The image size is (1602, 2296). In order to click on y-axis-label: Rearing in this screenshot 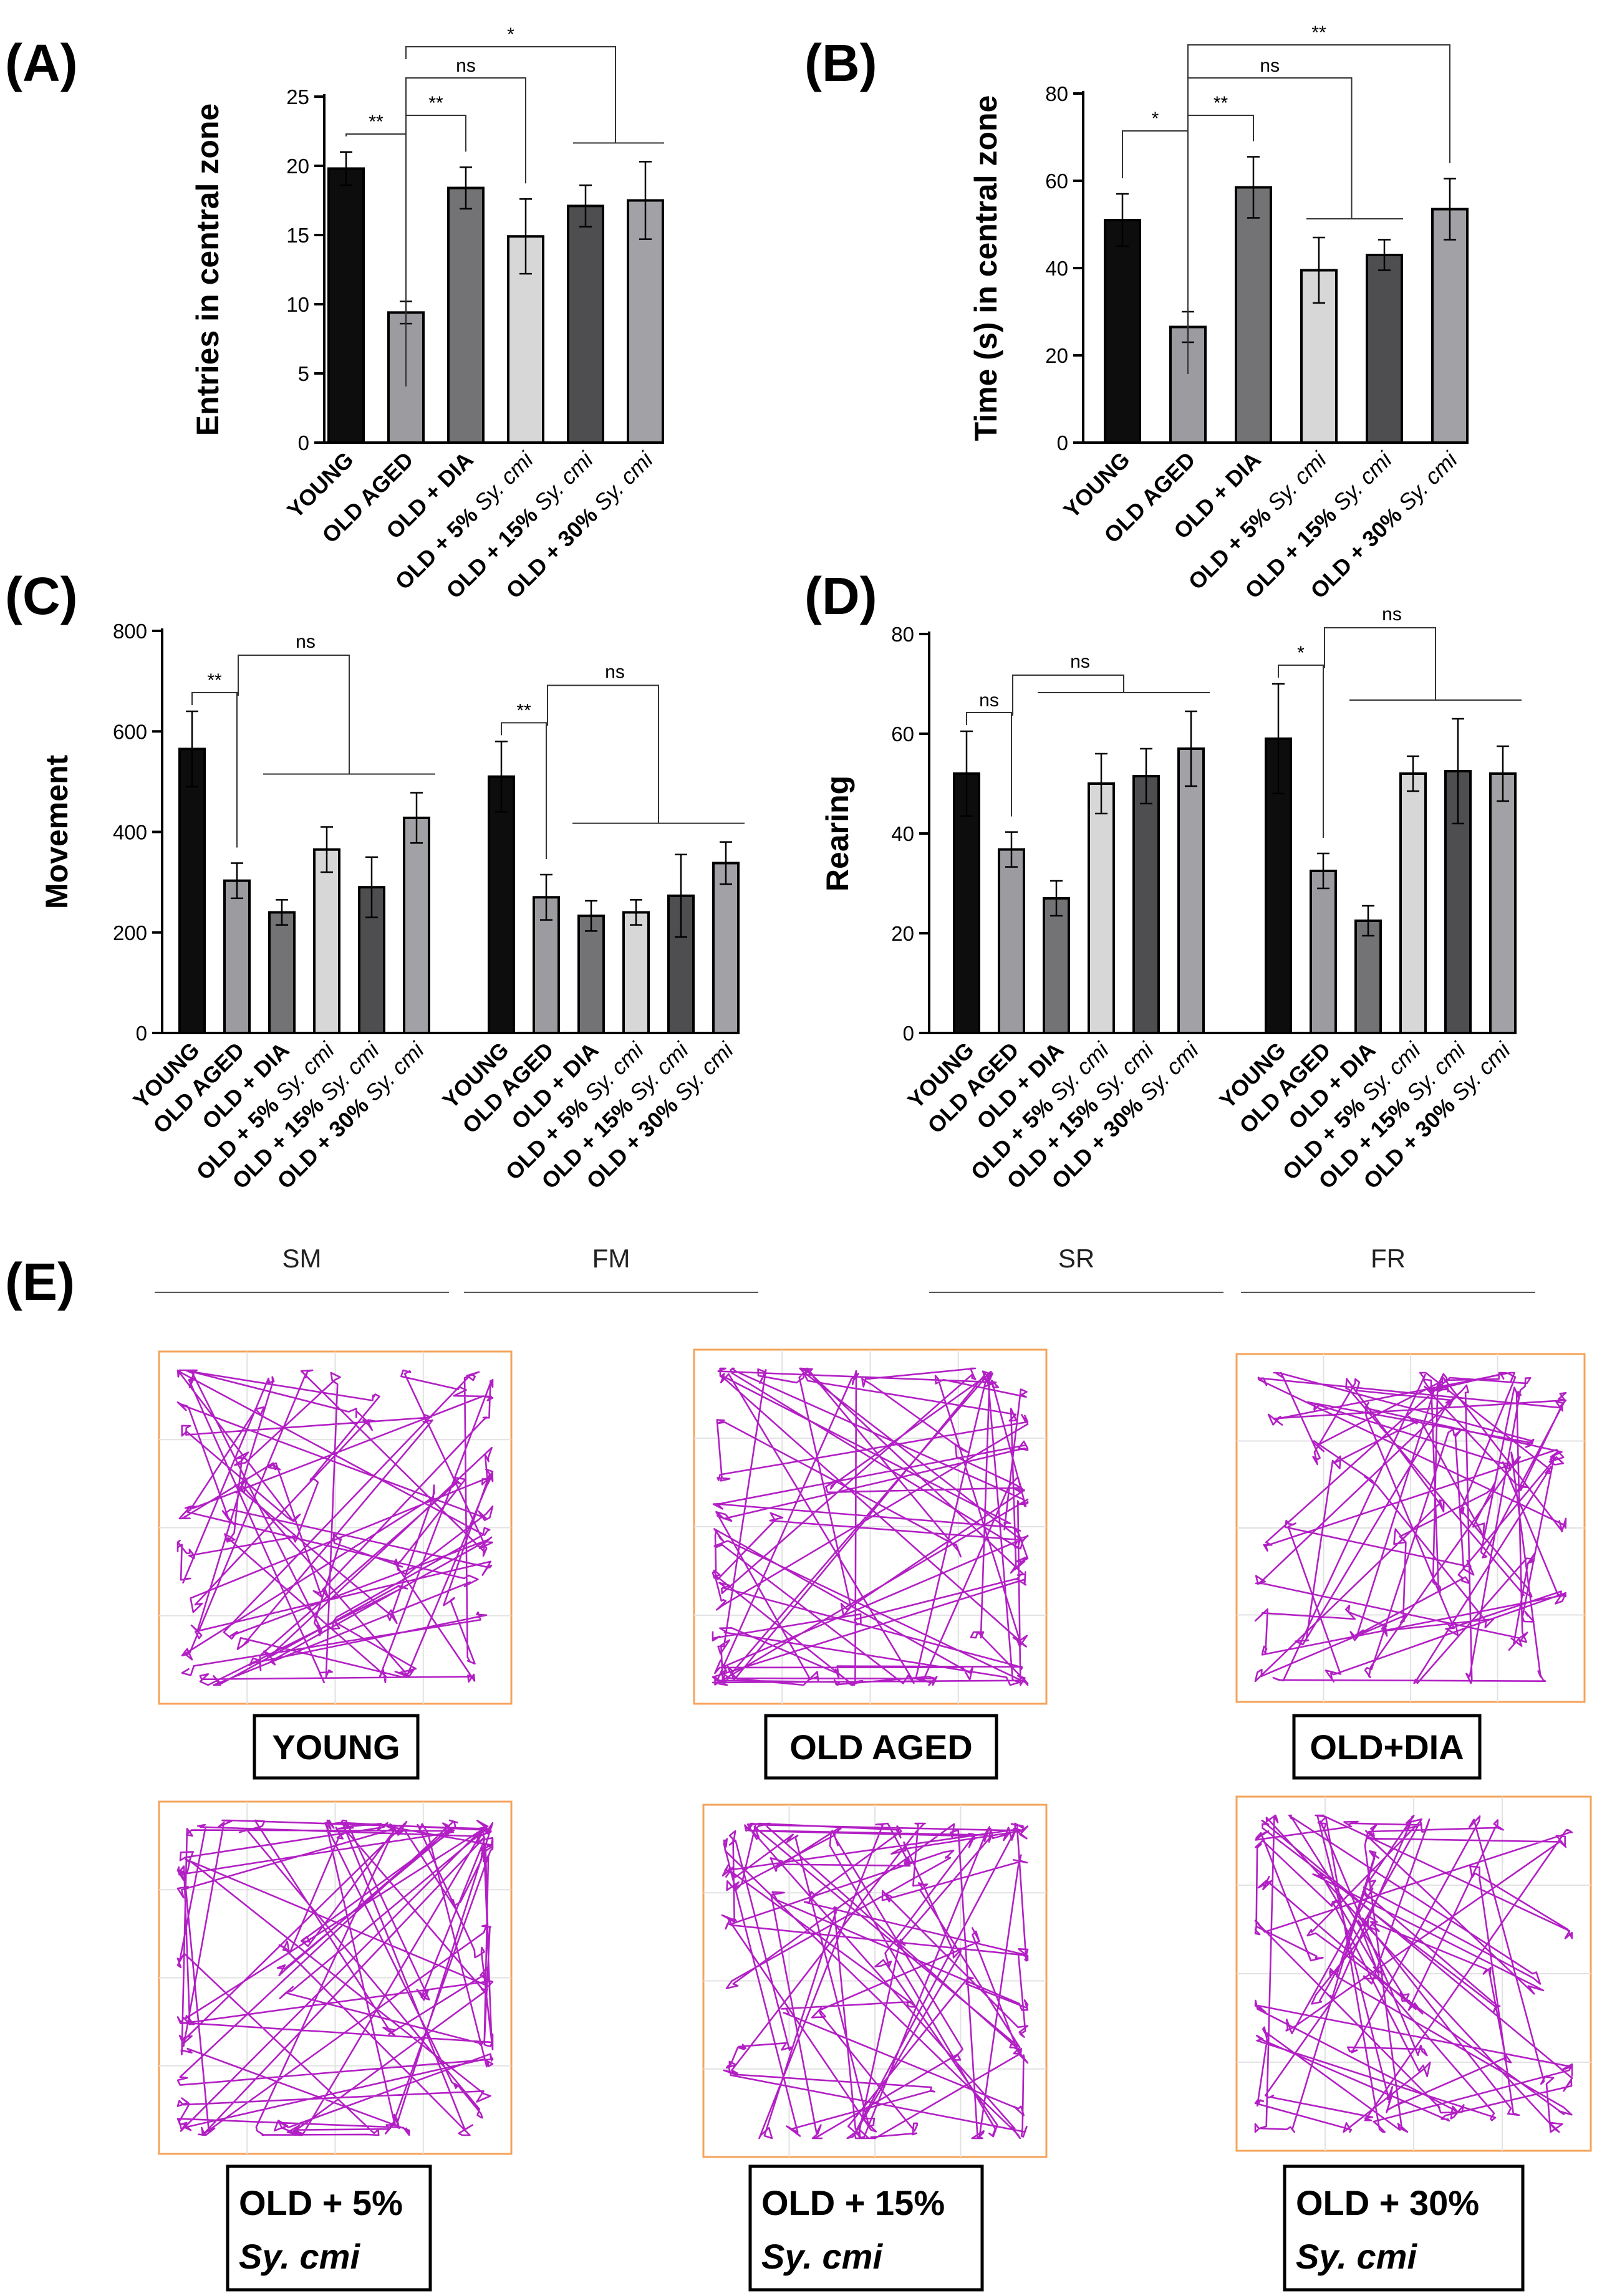, I will do `click(837, 833)`.